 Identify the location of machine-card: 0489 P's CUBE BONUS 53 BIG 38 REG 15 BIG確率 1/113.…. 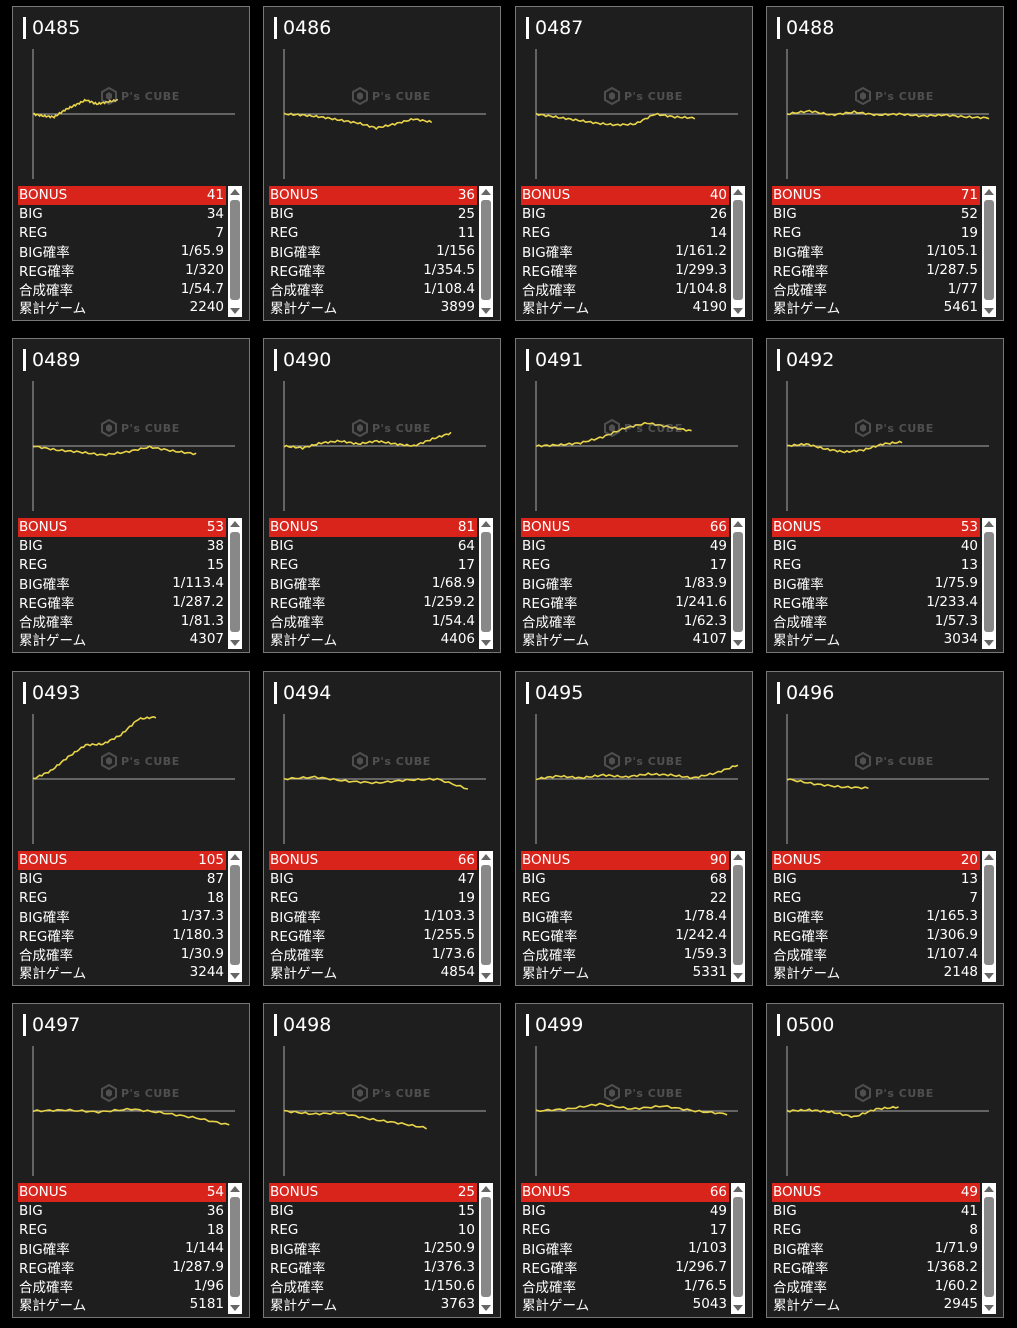
(131, 495).